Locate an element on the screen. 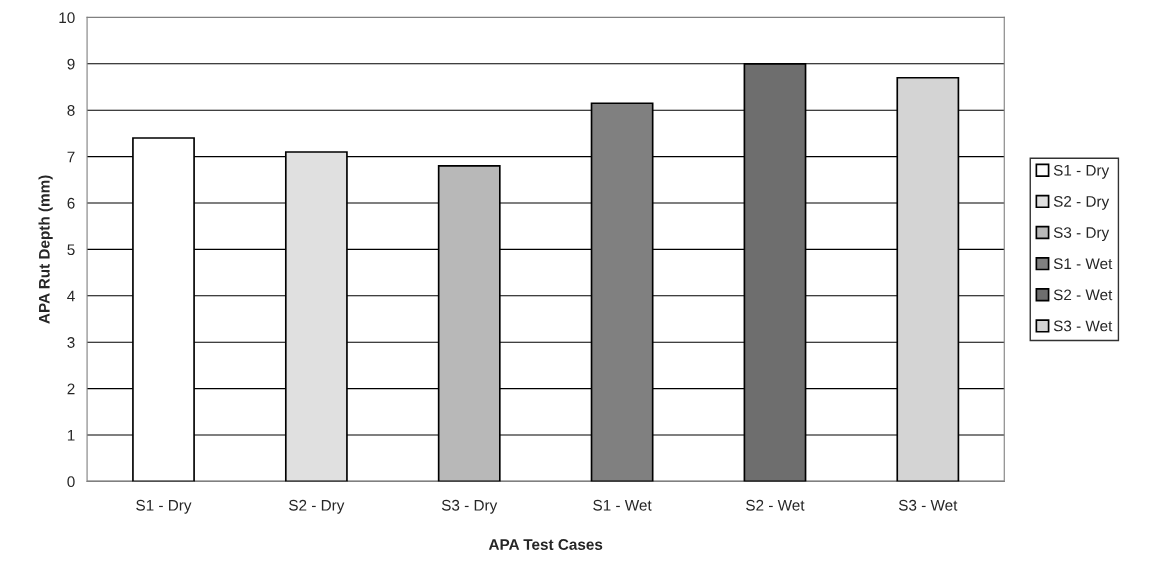 The image size is (1161, 580). y-axis-title: APA Rut Depth (mm) is located at coordinates (45, 249).